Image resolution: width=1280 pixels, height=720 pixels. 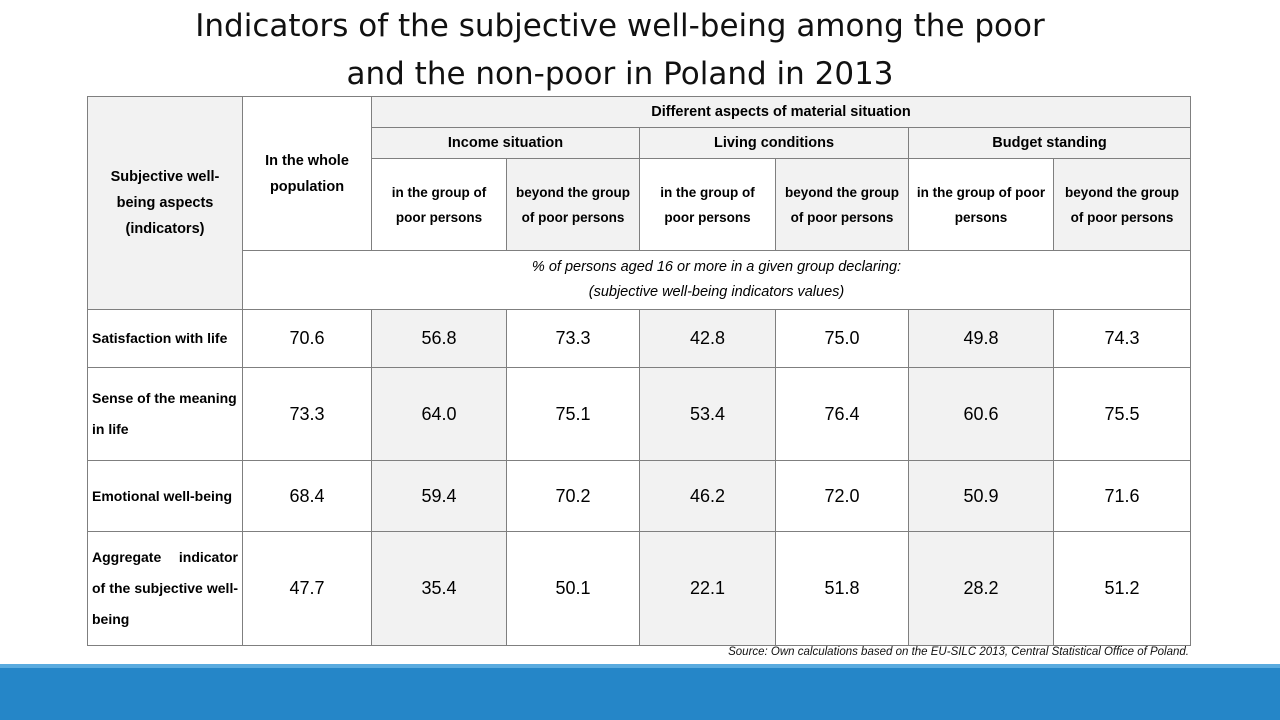 I want to click on footer-bar, so click(x=640, y=692).